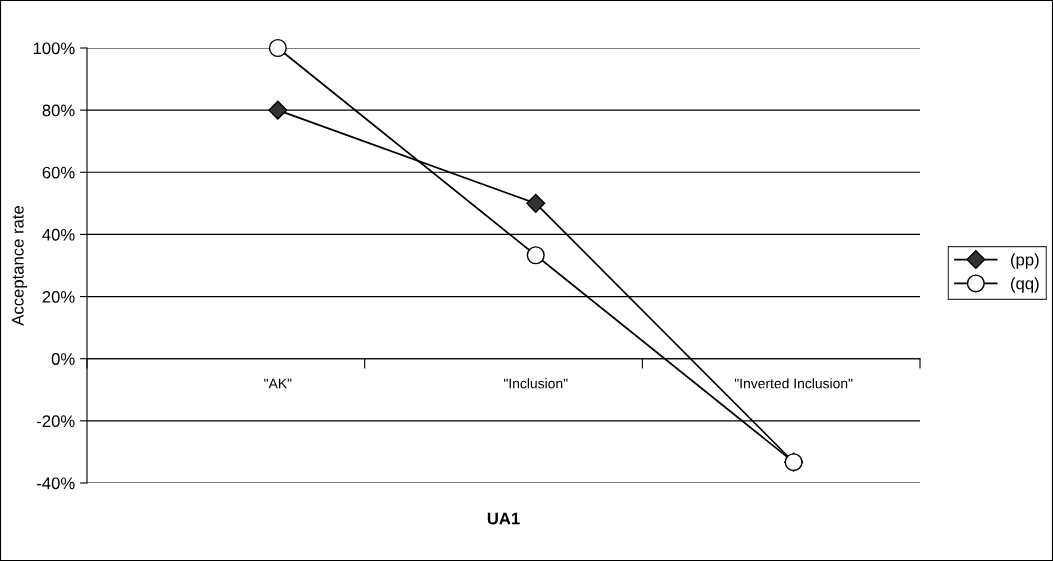 The height and width of the screenshot is (561, 1053). What do you see at coordinates (1025, 261) in the screenshot?
I see `legend-label: (pp)` at bounding box center [1025, 261].